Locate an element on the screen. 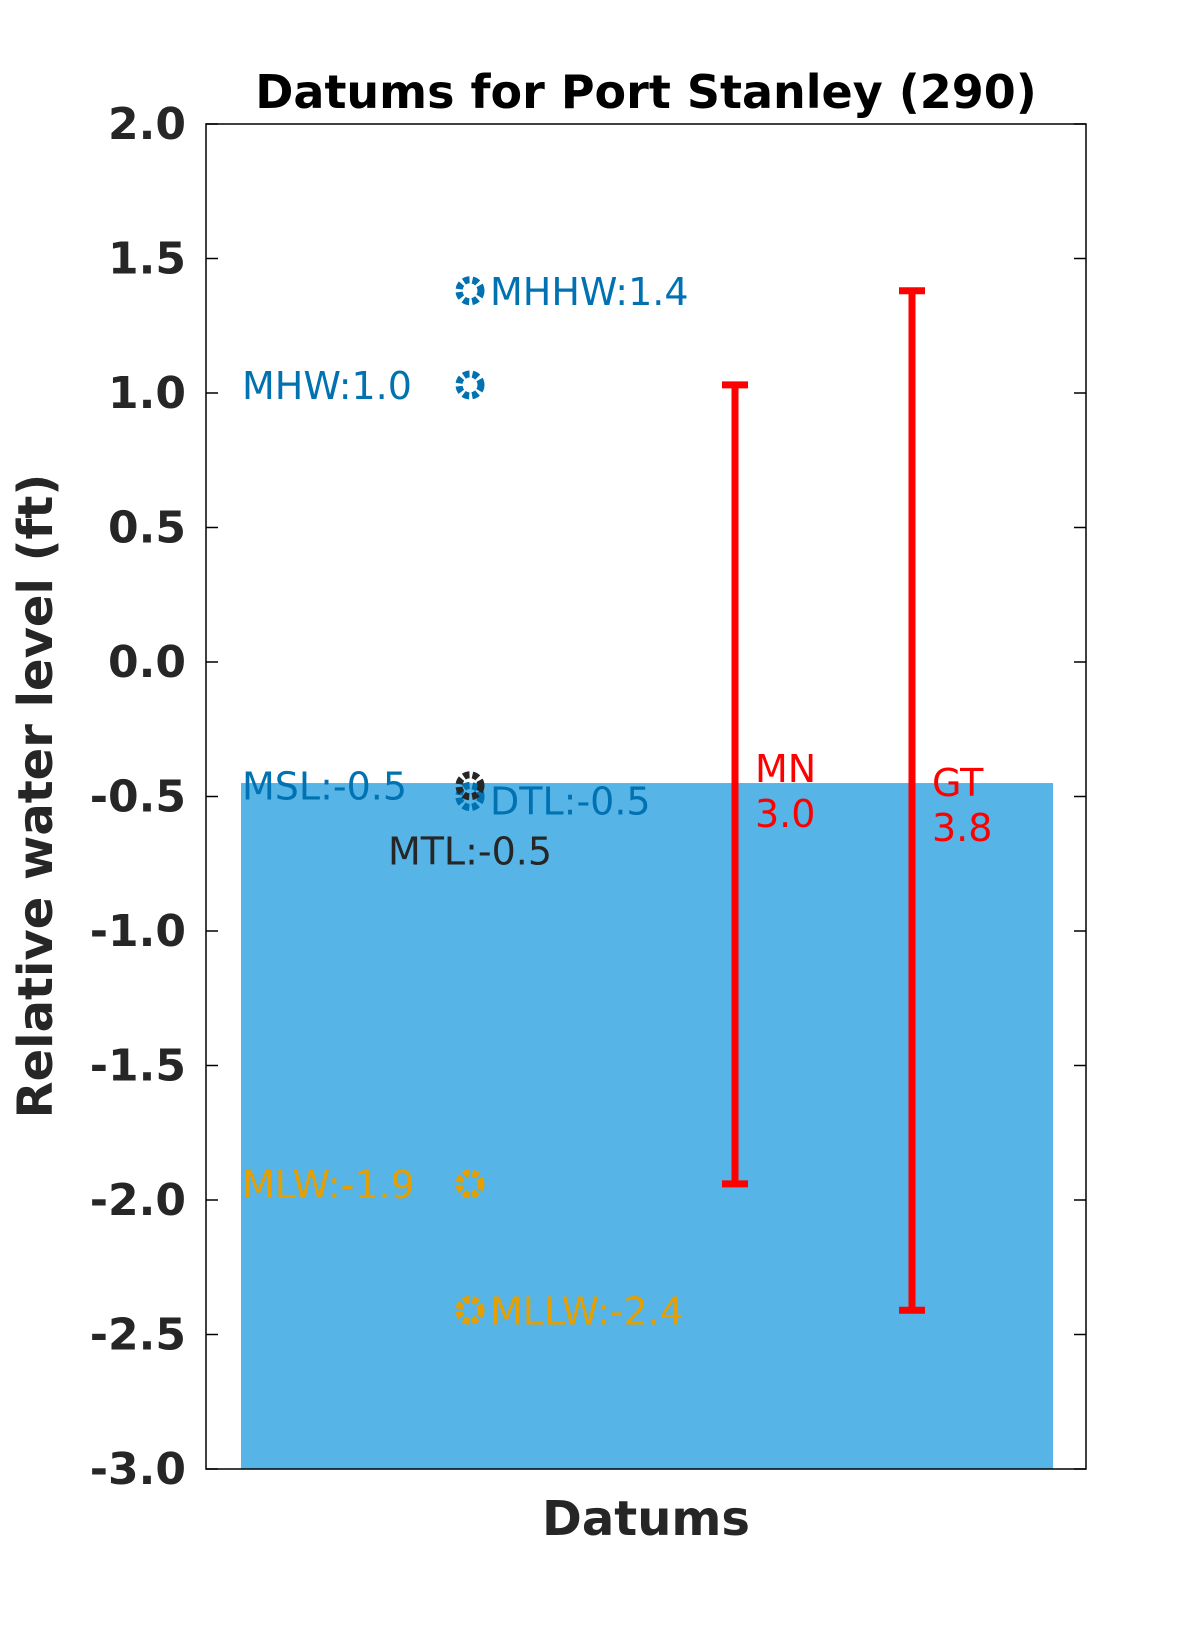 The image size is (1200, 1650). chart-title: Datums for Port Stanley (290) is located at coordinates (646, 92).